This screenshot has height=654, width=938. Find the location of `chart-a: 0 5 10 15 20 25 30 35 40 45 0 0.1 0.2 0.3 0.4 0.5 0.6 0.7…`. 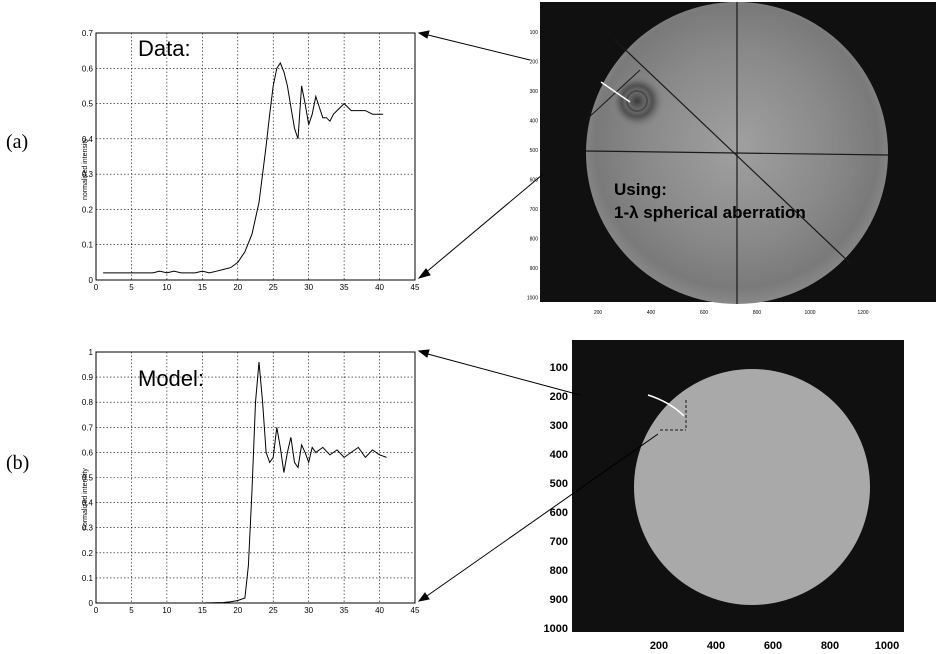

chart-a: 0 5 10 15 20 25 30 35 40 45 0 0.1 0.2 0.3 0.4 0.5 0.6 0.7… is located at coordinates (251, 160).